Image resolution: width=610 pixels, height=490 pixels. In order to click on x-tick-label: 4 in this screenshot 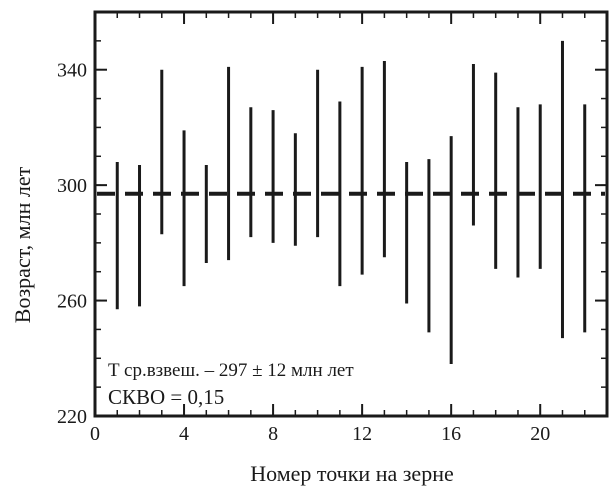, I will do `click(184, 434)`.